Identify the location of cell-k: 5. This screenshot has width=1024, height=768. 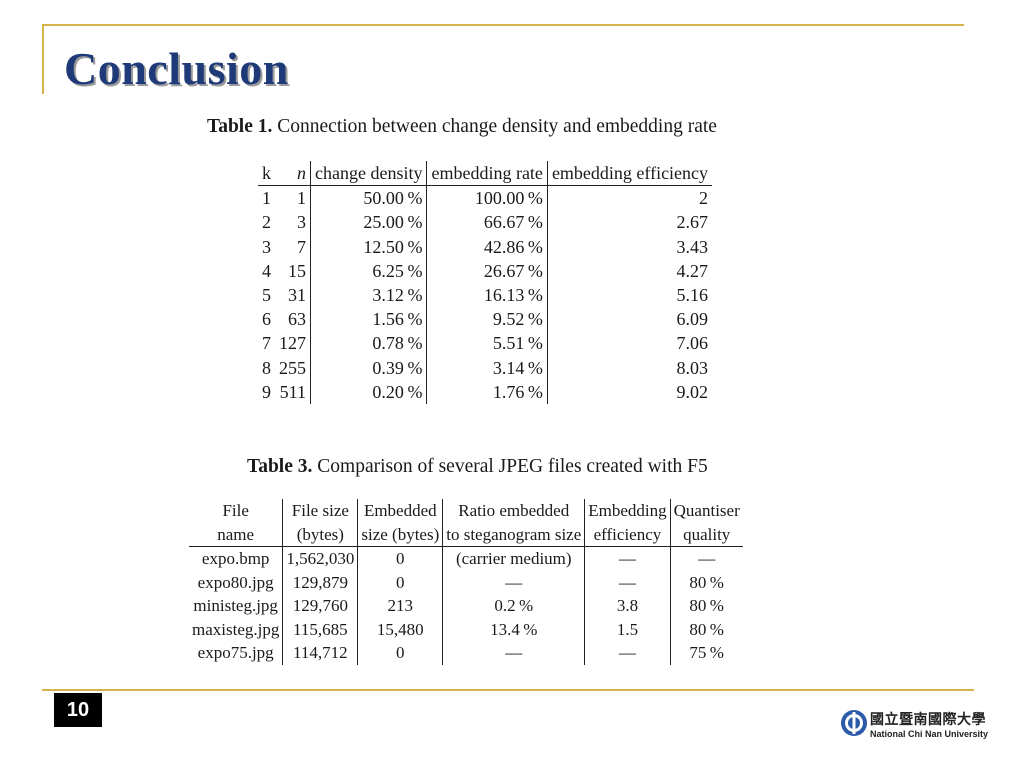
(266, 295).